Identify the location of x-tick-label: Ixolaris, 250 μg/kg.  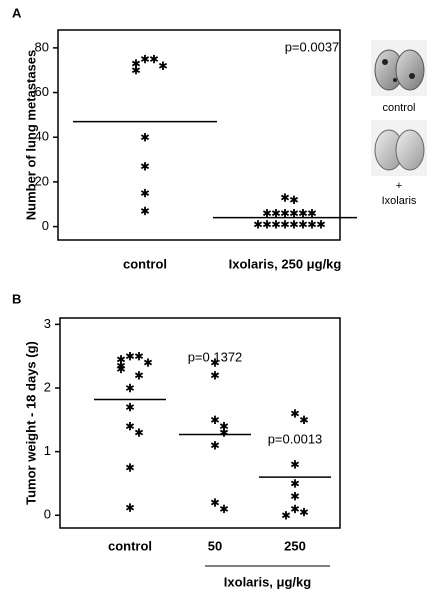
(285, 263).